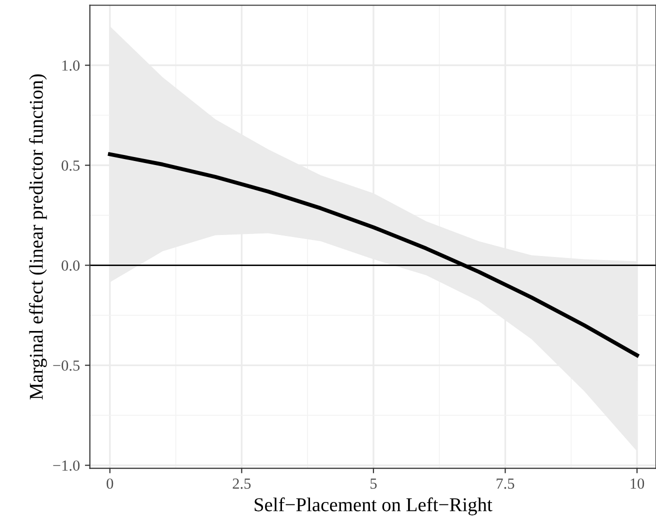 Image resolution: width=656 pixels, height=525 pixels. I want to click on x-tick-label: 2.5, so click(241, 483).